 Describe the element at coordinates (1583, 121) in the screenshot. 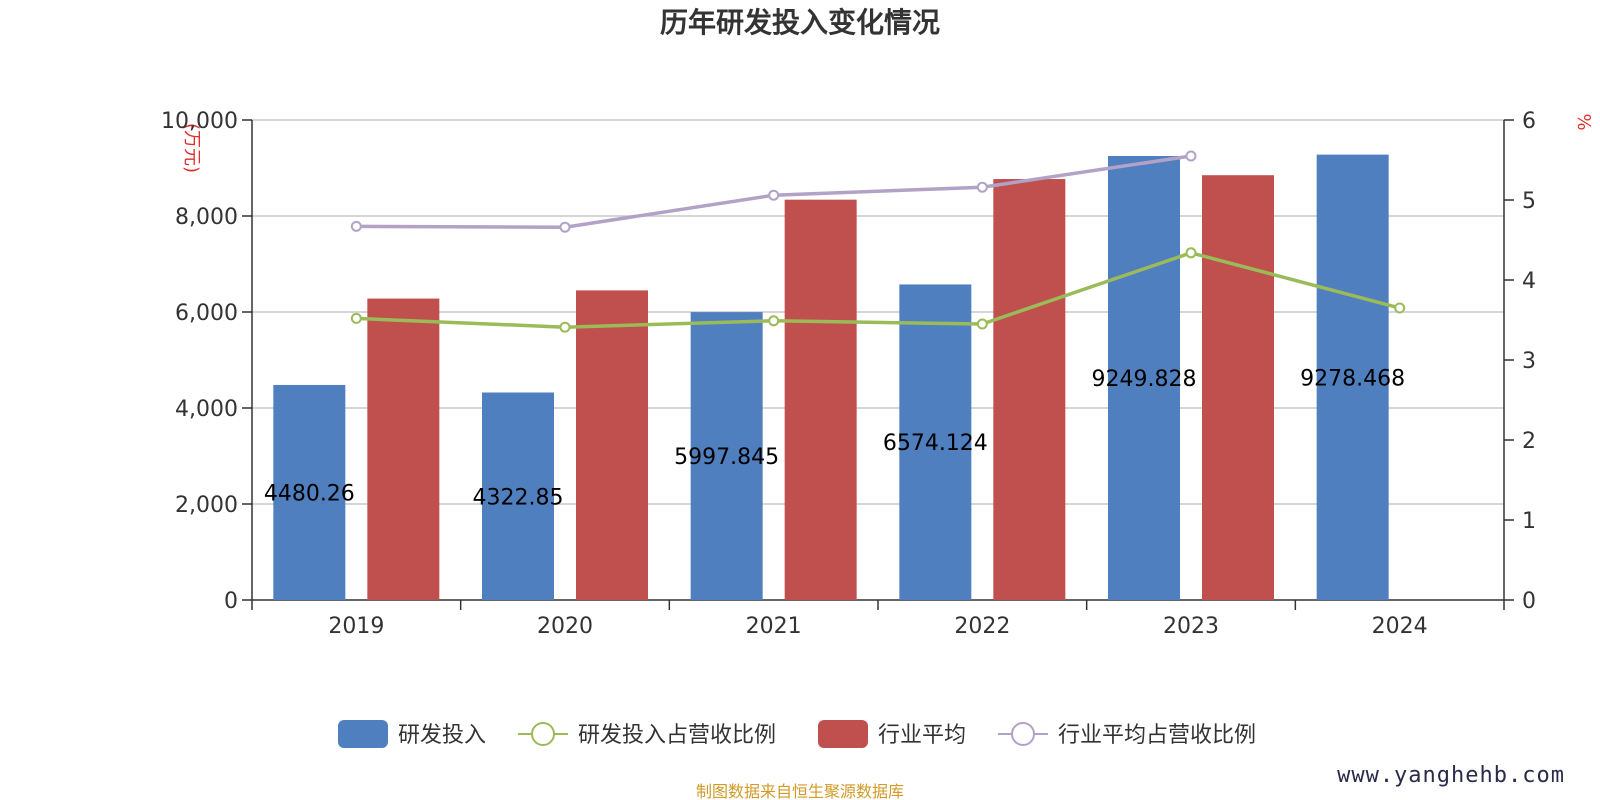

I see `right-axis-unit: %` at that location.